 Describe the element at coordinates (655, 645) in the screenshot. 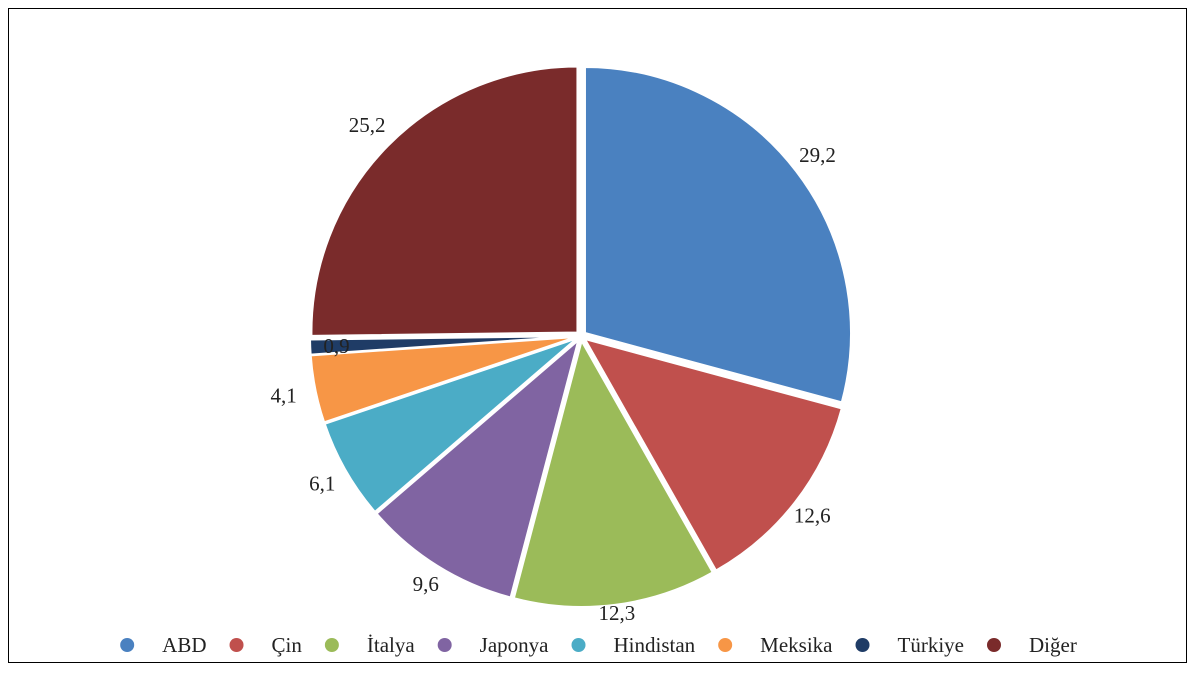

I see `legend-label-hindistan: Hindistan` at that location.